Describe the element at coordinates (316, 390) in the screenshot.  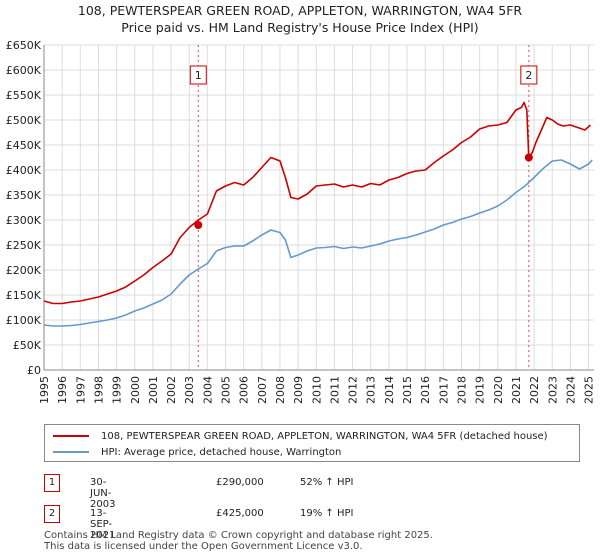
I see `x-tick-label: 2010` at that location.